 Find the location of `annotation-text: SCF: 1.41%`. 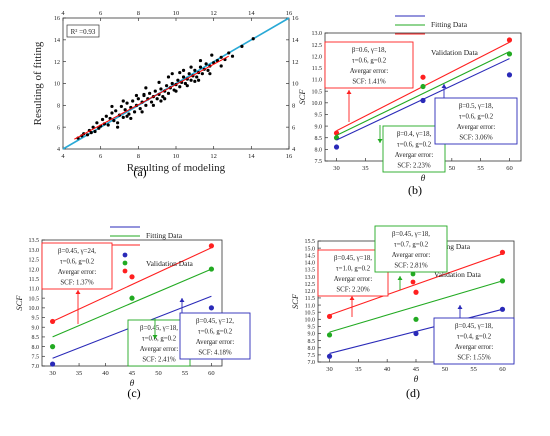

annotation-text: SCF: 1.41% is located at coordinates (369, 82).